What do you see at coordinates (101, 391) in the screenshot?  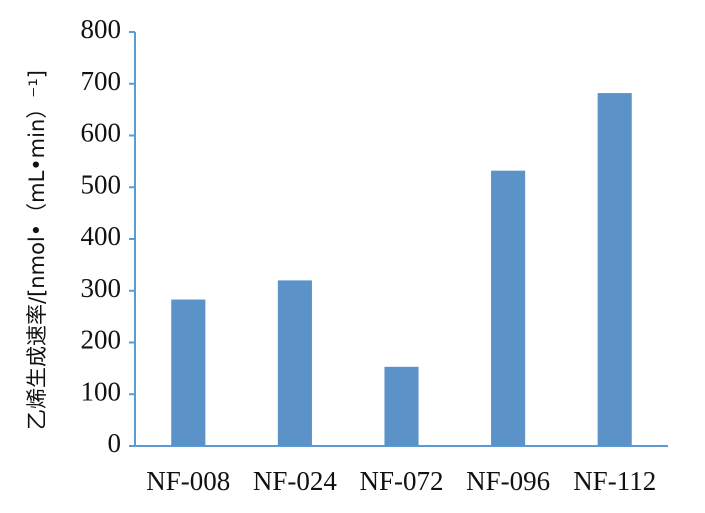 I see `y-tick-label: 100` at bounding box center [101, 391].